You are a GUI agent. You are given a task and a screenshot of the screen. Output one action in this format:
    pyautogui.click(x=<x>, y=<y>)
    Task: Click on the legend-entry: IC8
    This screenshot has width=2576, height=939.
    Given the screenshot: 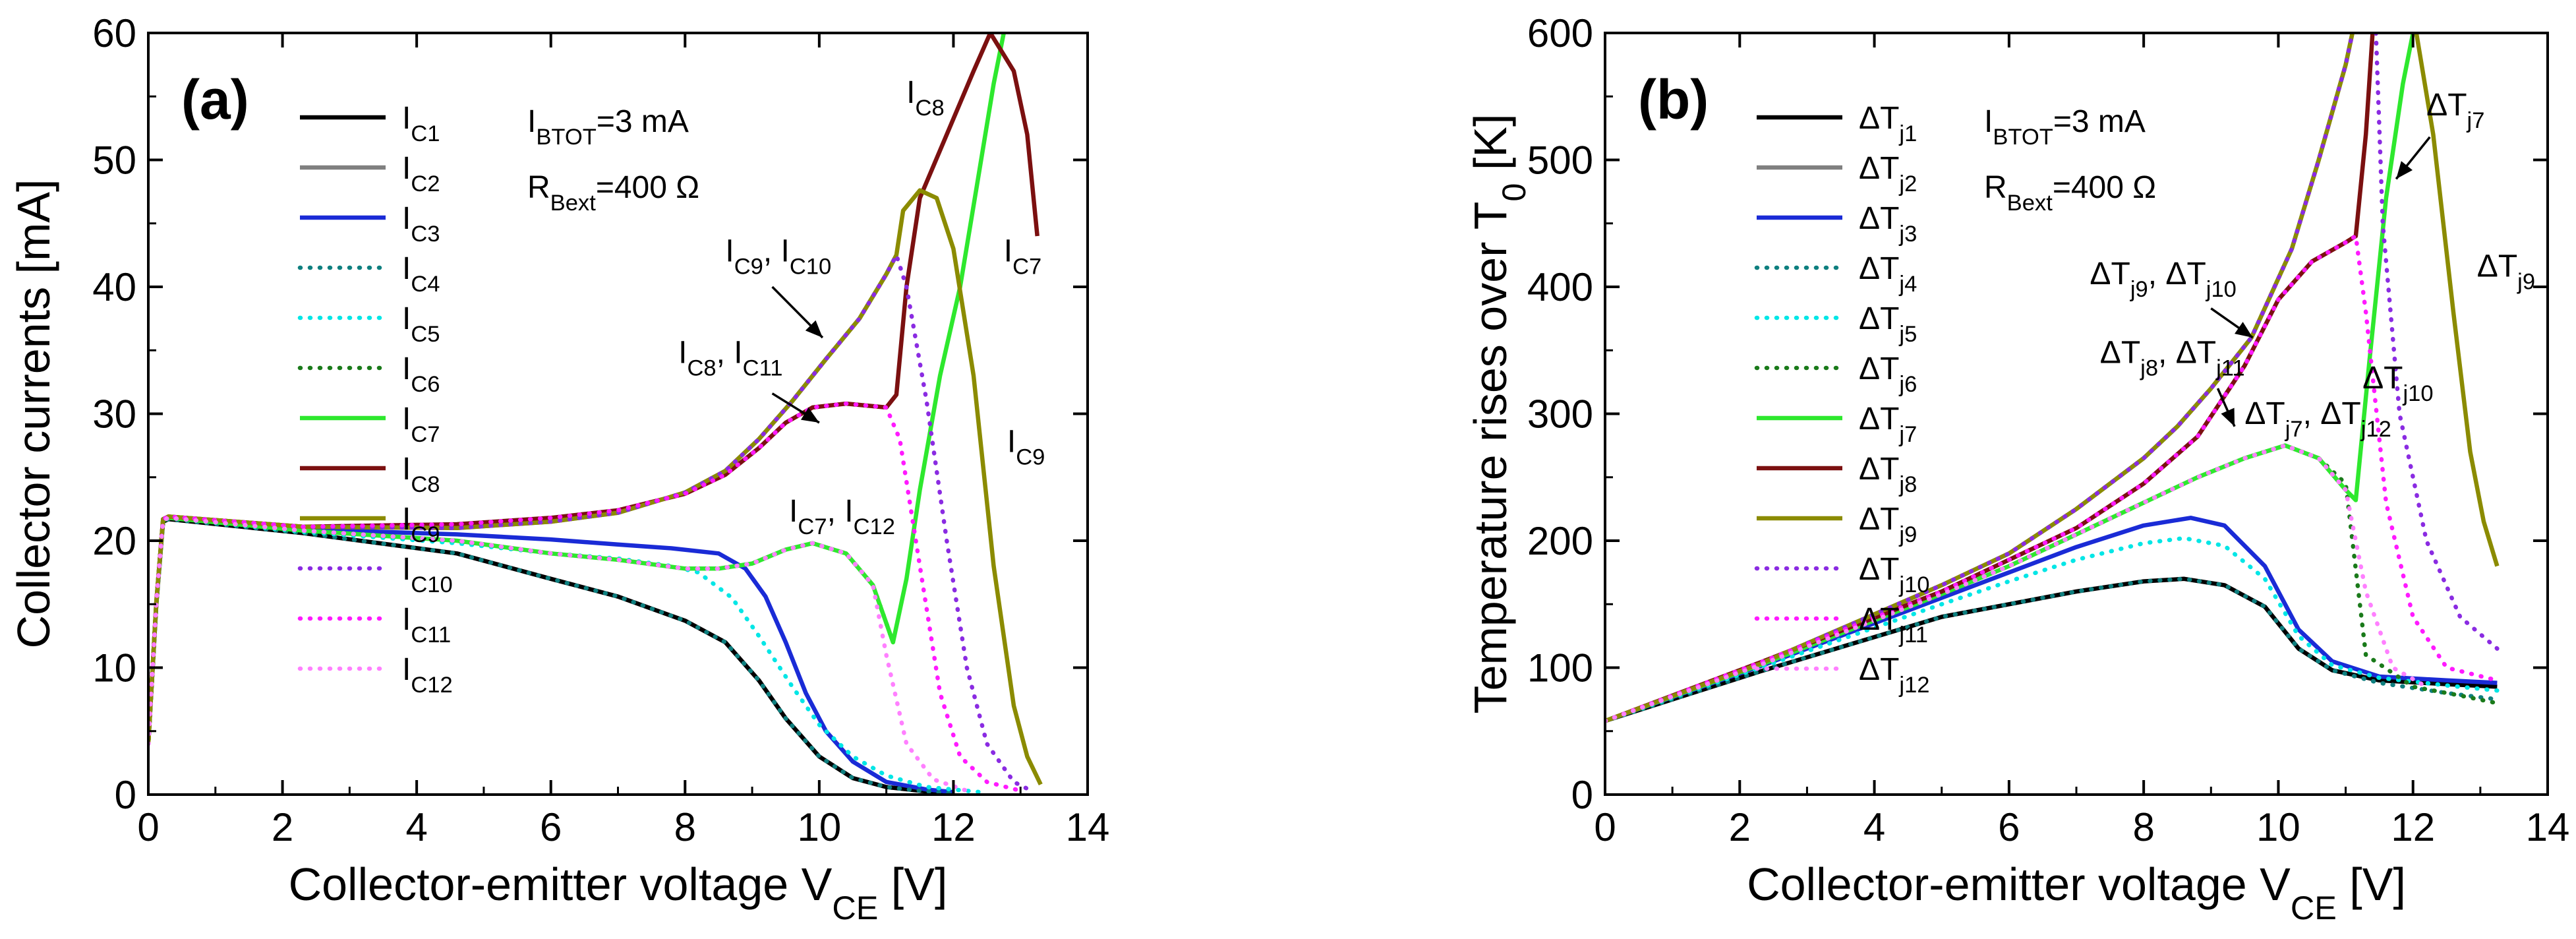 What is the action you would take?
    pyautogui.click(x=421, y=474)
    